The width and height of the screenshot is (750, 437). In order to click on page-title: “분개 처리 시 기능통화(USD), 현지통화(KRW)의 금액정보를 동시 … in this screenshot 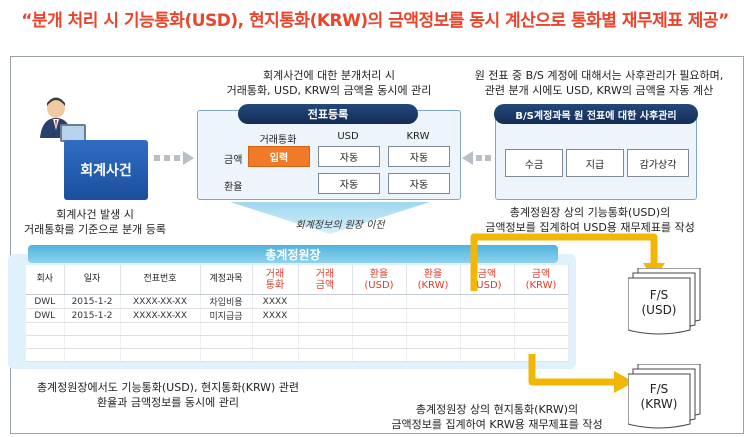, I will do `click(375, 21)`.